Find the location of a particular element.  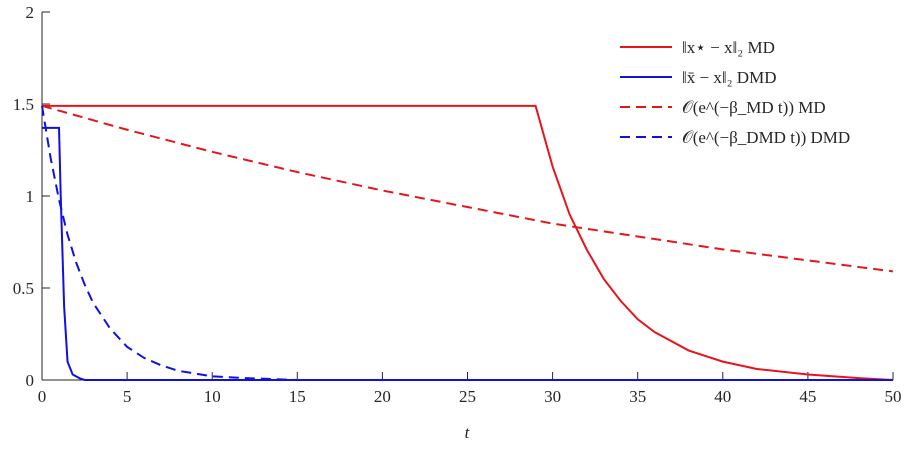

legend-label: ‖x⋆ − x‖₂ MD is located at coordinates (728, 47).